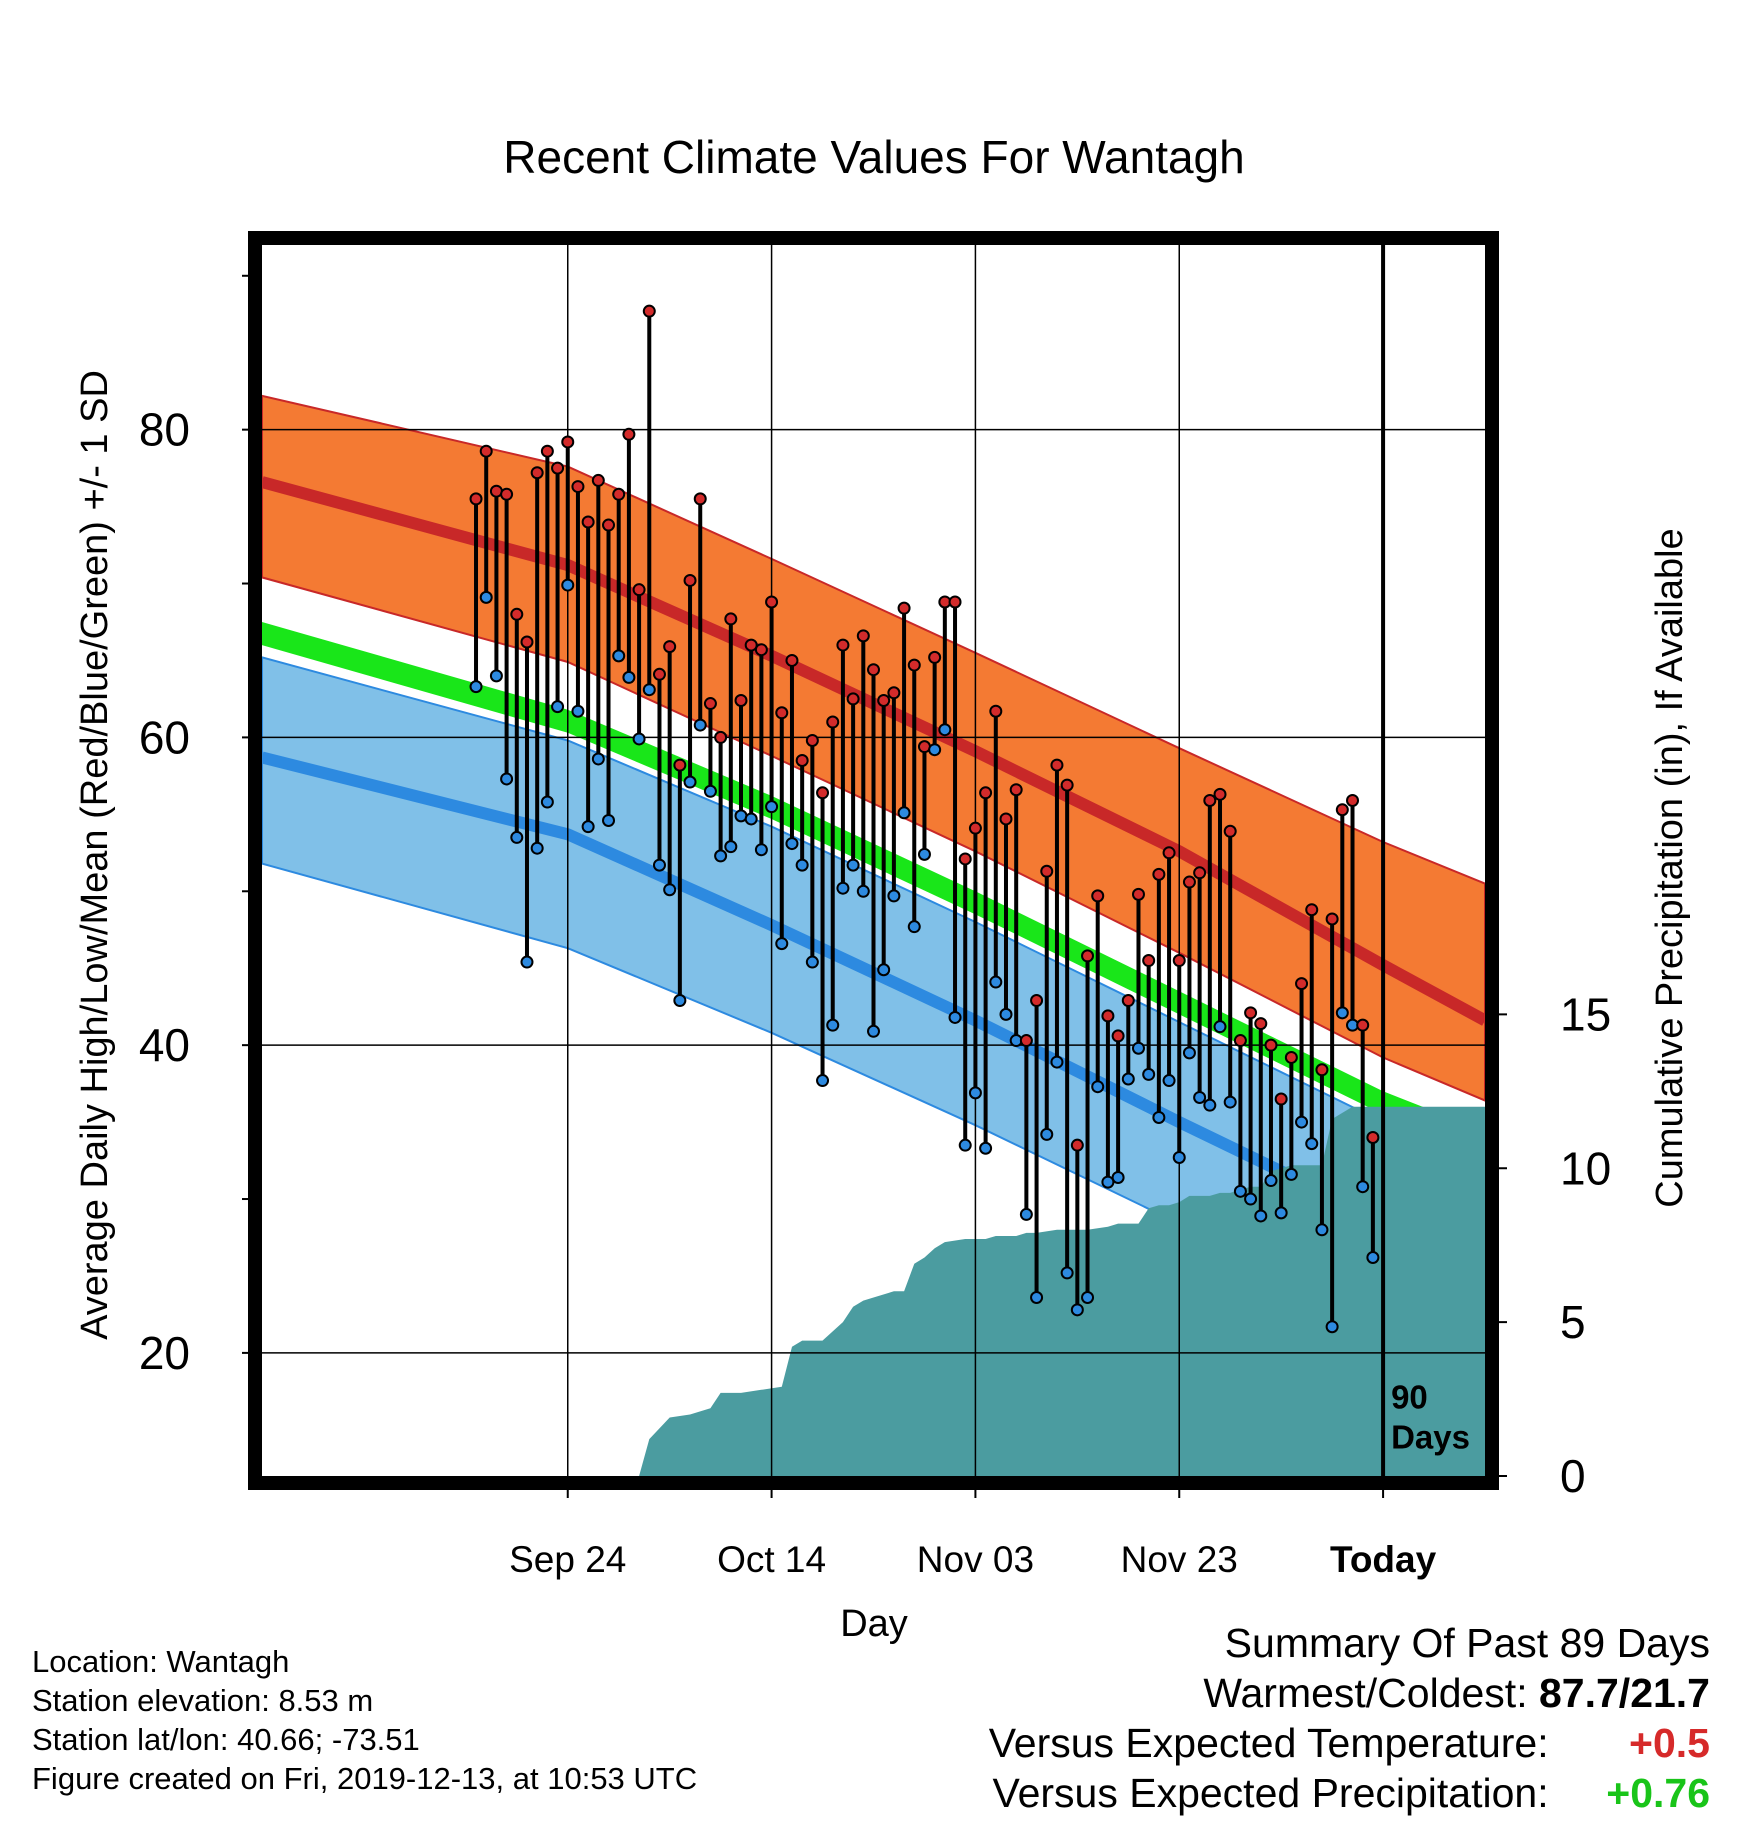 The height and width of the screenshot is (1828, 1748). Describe the element at coordinates (1467, 1643) in the screenshot. I see `summary-heading: Summary Of Past 89 Days` at that location.